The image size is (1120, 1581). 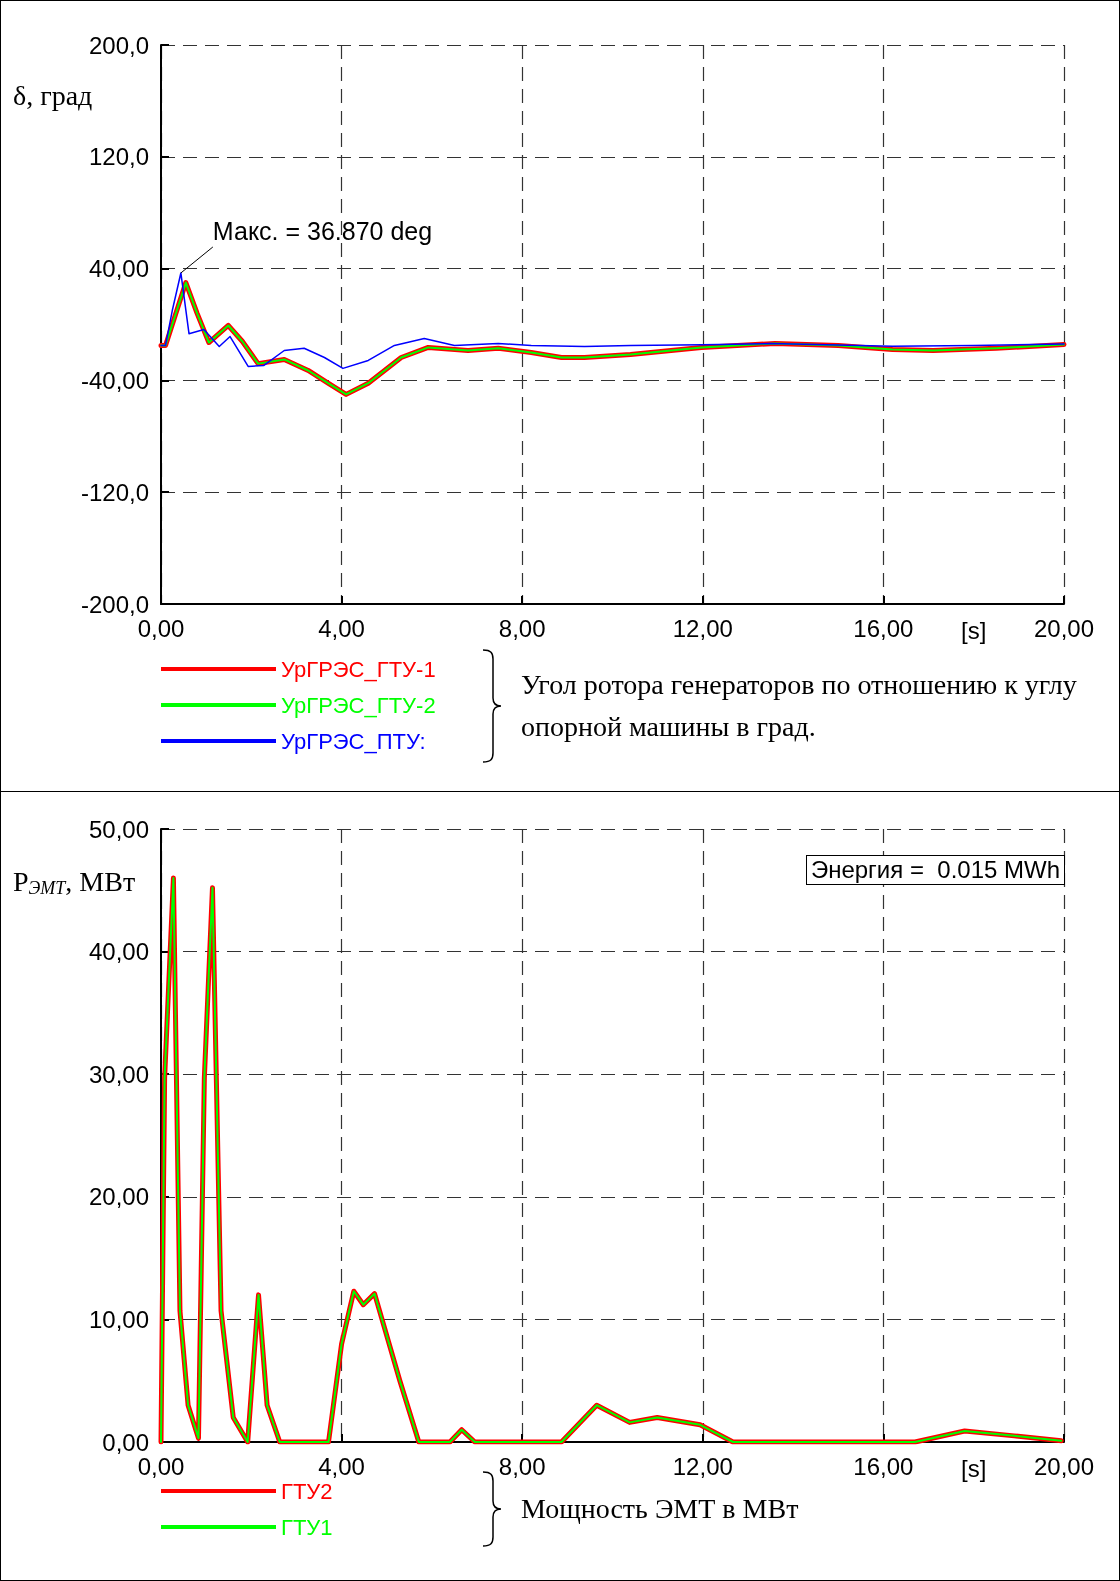 I want to click on series-label: ГТУ2, so click(x=307, y=1491).